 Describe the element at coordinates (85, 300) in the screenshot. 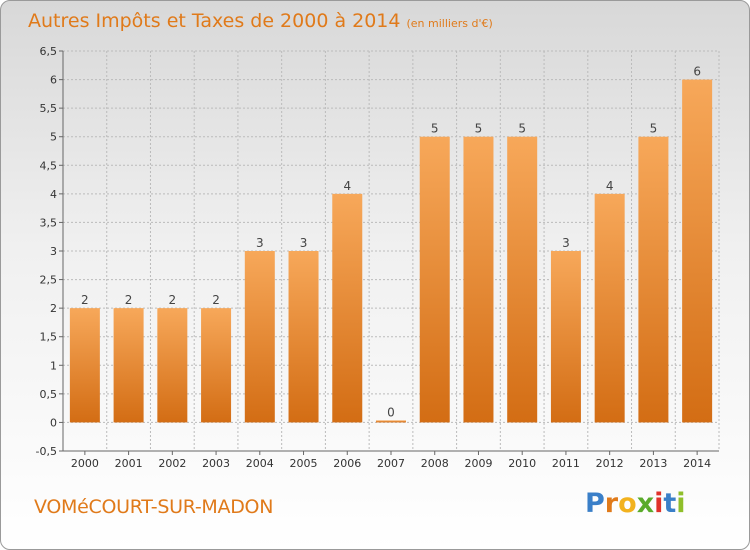

I see `value-label-2000: 2` at that location.